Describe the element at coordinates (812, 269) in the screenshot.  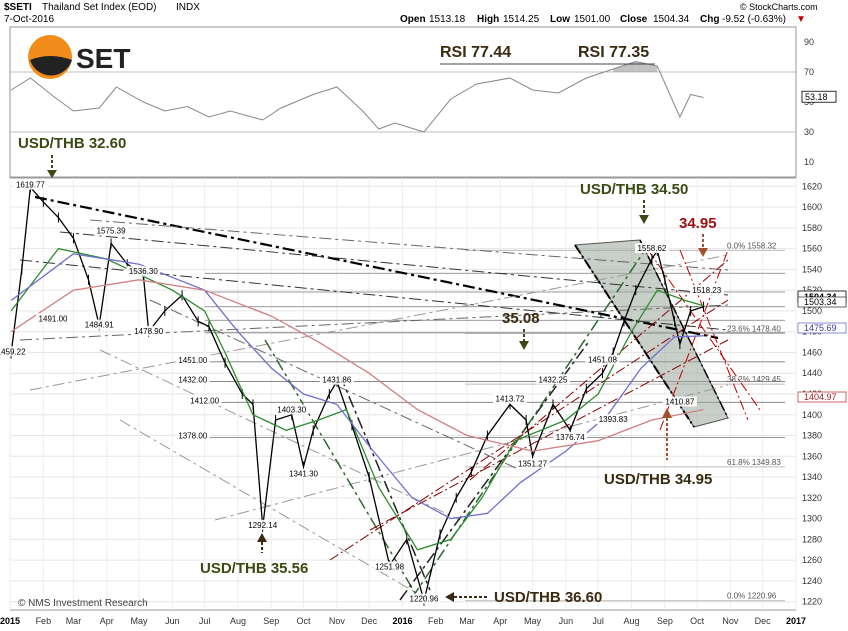
I see `y-tick-label: 1540` at that location.